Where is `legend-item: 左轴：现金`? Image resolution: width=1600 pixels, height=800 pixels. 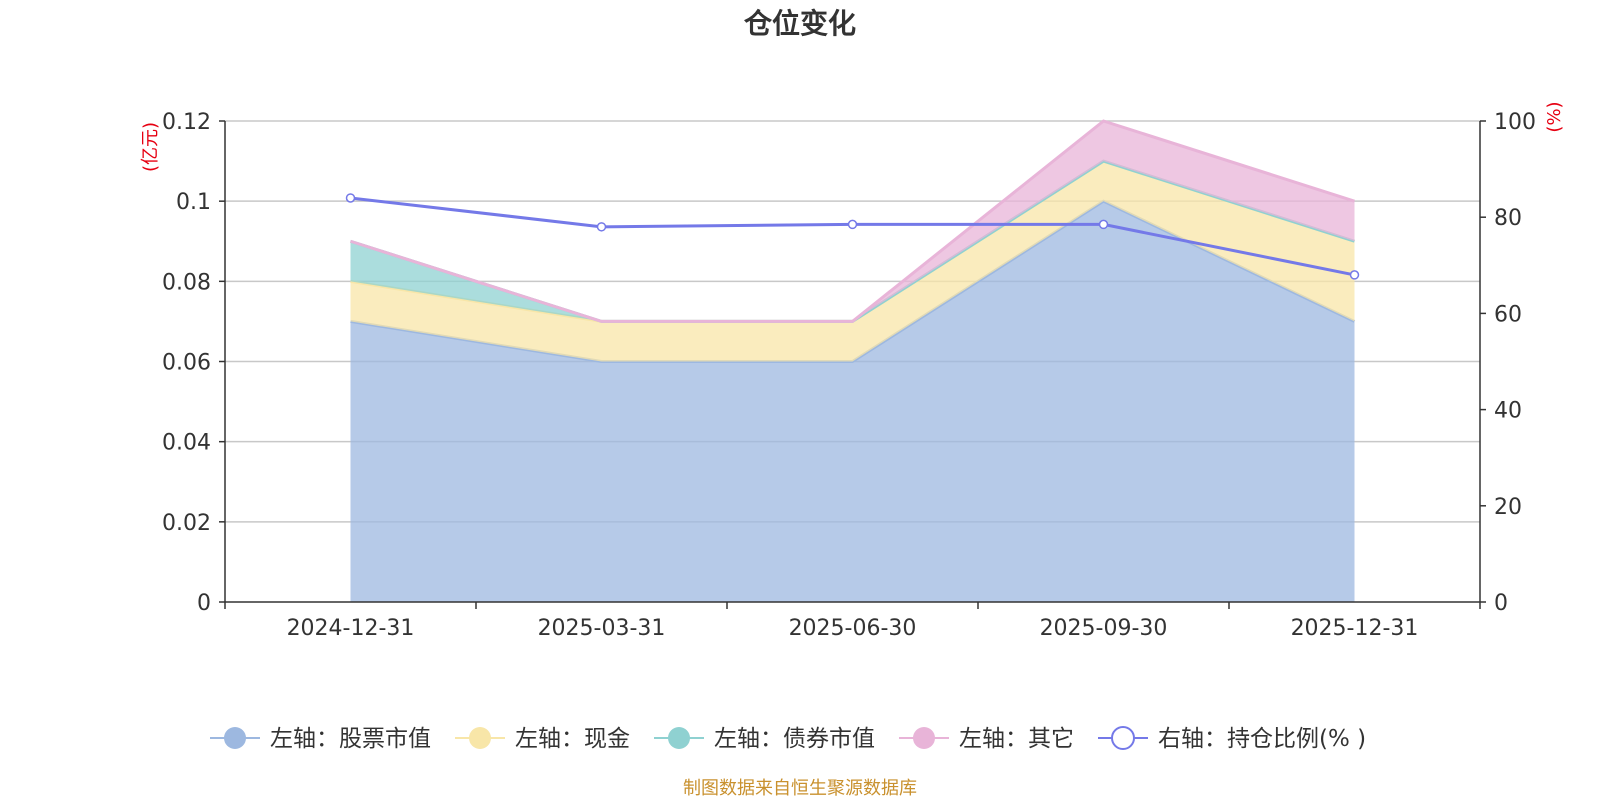
legend-item: 左轴：现金 is located at coordinates (542, 739).